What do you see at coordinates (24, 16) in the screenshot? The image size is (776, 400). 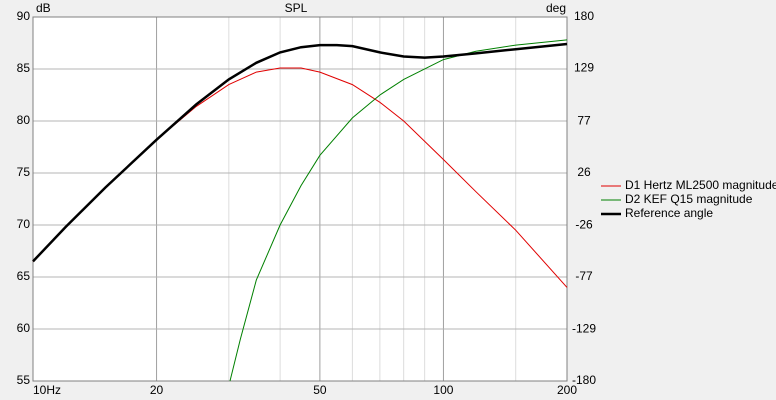 I see `y-tick-label: 90` at bounding box center [24, 16].